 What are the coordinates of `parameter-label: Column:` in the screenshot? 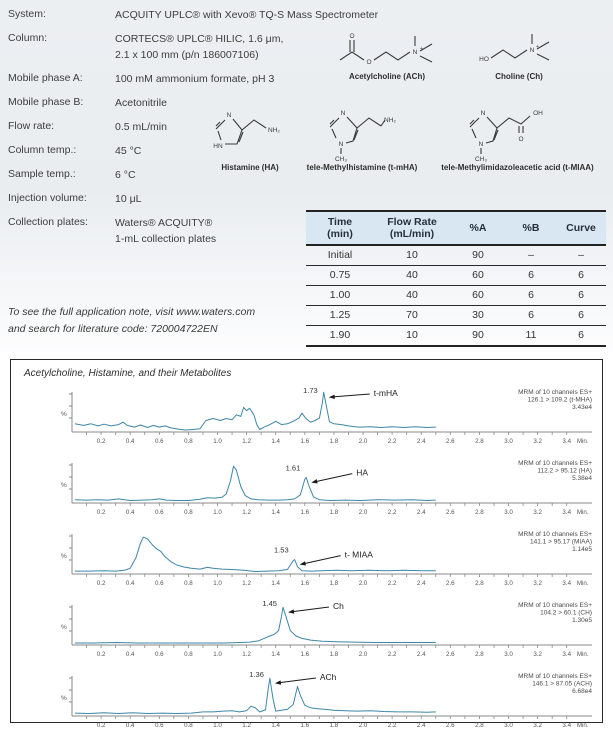 It's located at (28, 38).